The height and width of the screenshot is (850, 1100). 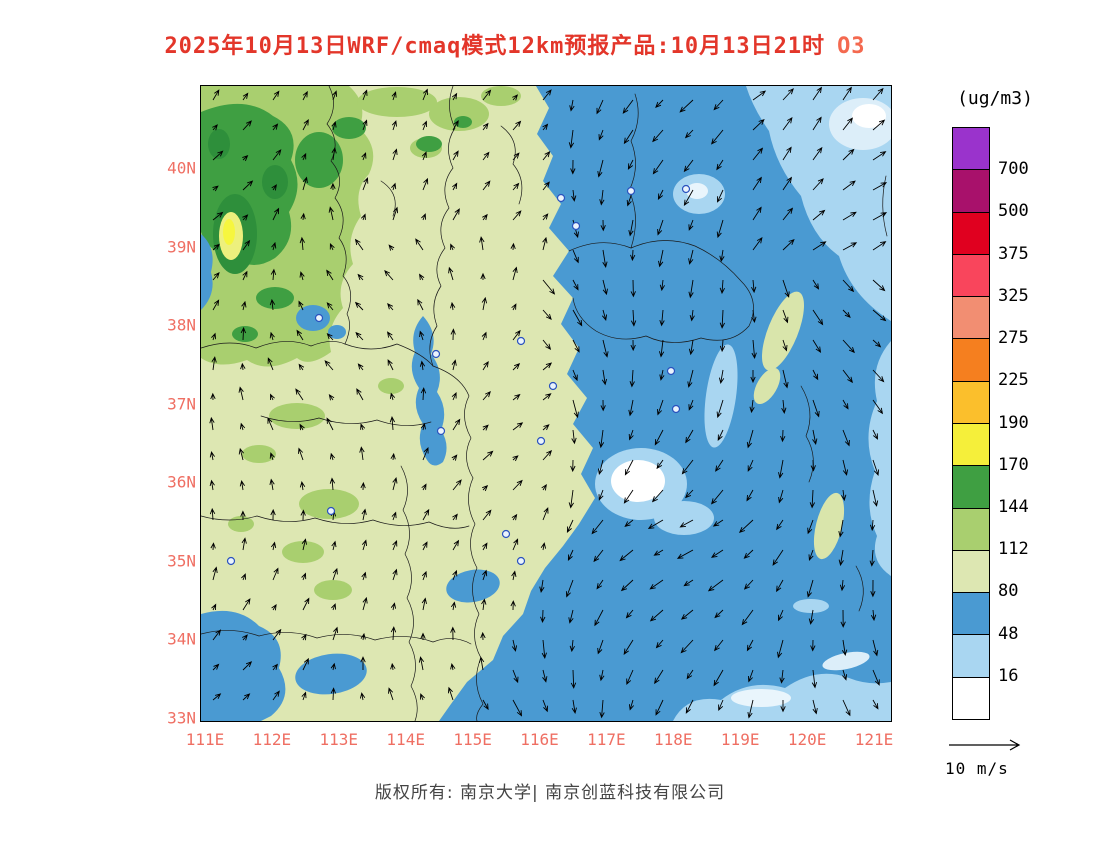 What do you see at coordinates (181, 404) in the screenshot?
I see `lat-label: 37N` at bounding box center [181, 404].